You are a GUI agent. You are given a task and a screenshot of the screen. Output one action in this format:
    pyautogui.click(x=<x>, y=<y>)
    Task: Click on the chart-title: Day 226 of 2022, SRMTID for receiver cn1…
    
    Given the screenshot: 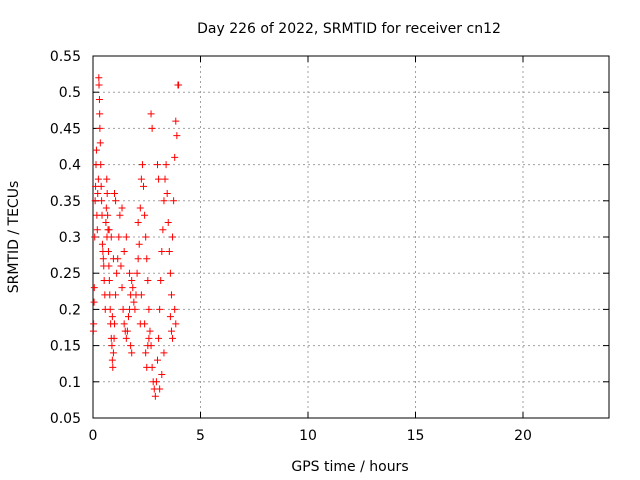 What is the action you would take?
    pyautogui.click(x=349, y=29)
    